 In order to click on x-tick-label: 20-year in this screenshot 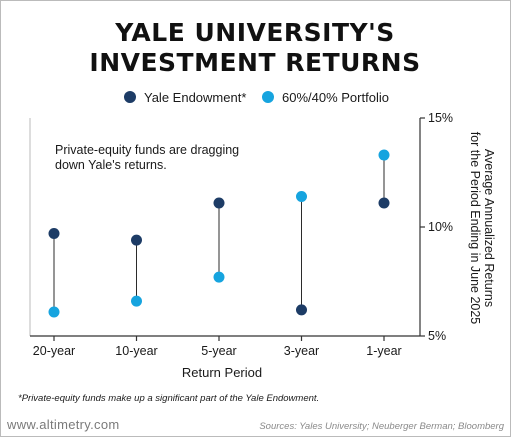, I will do `click(54, 351)`.